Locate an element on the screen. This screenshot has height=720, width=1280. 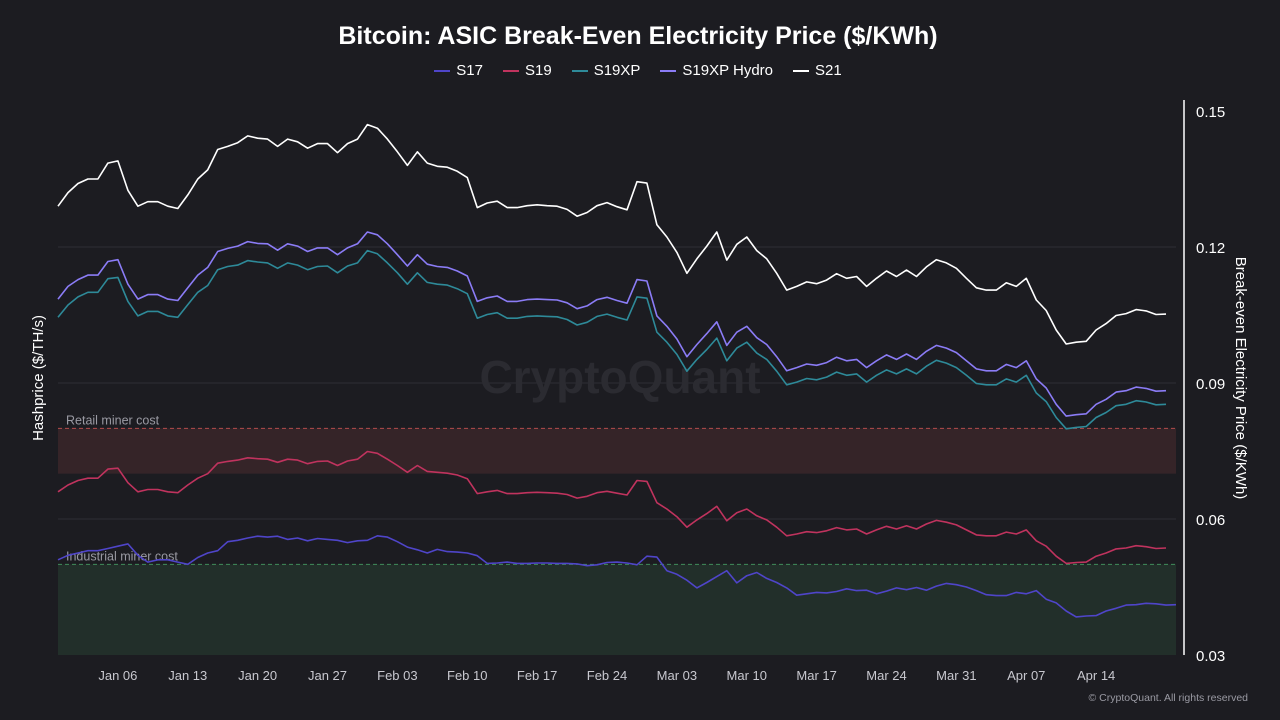
x-tick-label: Mar 10 is located at coordinates (747, 675).